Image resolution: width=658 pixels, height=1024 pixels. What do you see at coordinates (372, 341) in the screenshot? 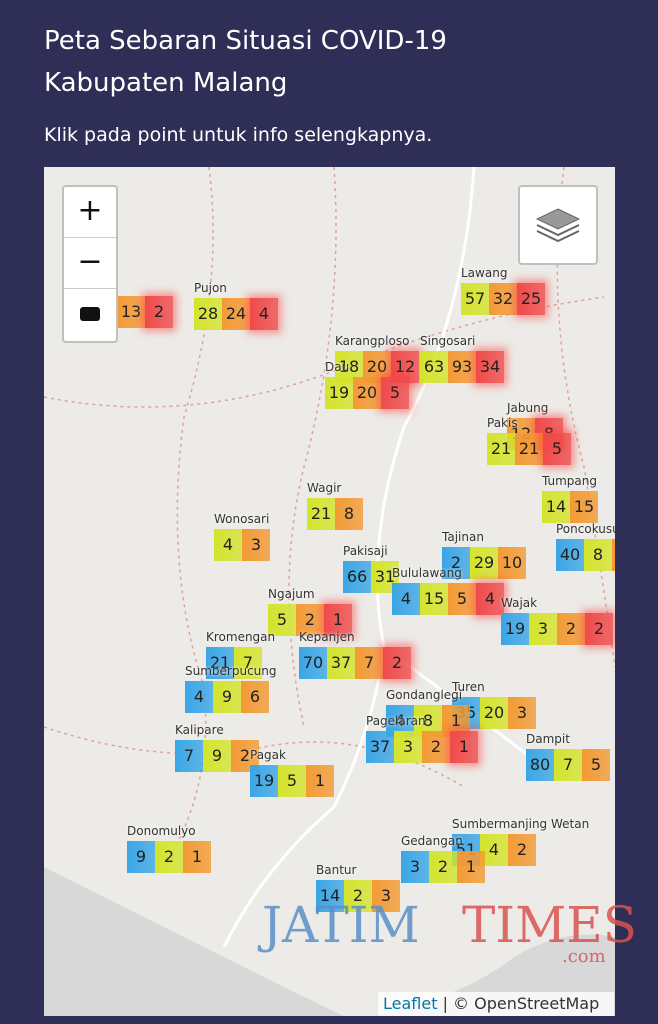
I see `marker-label: Karangploso` at bounding box center [372, 341].